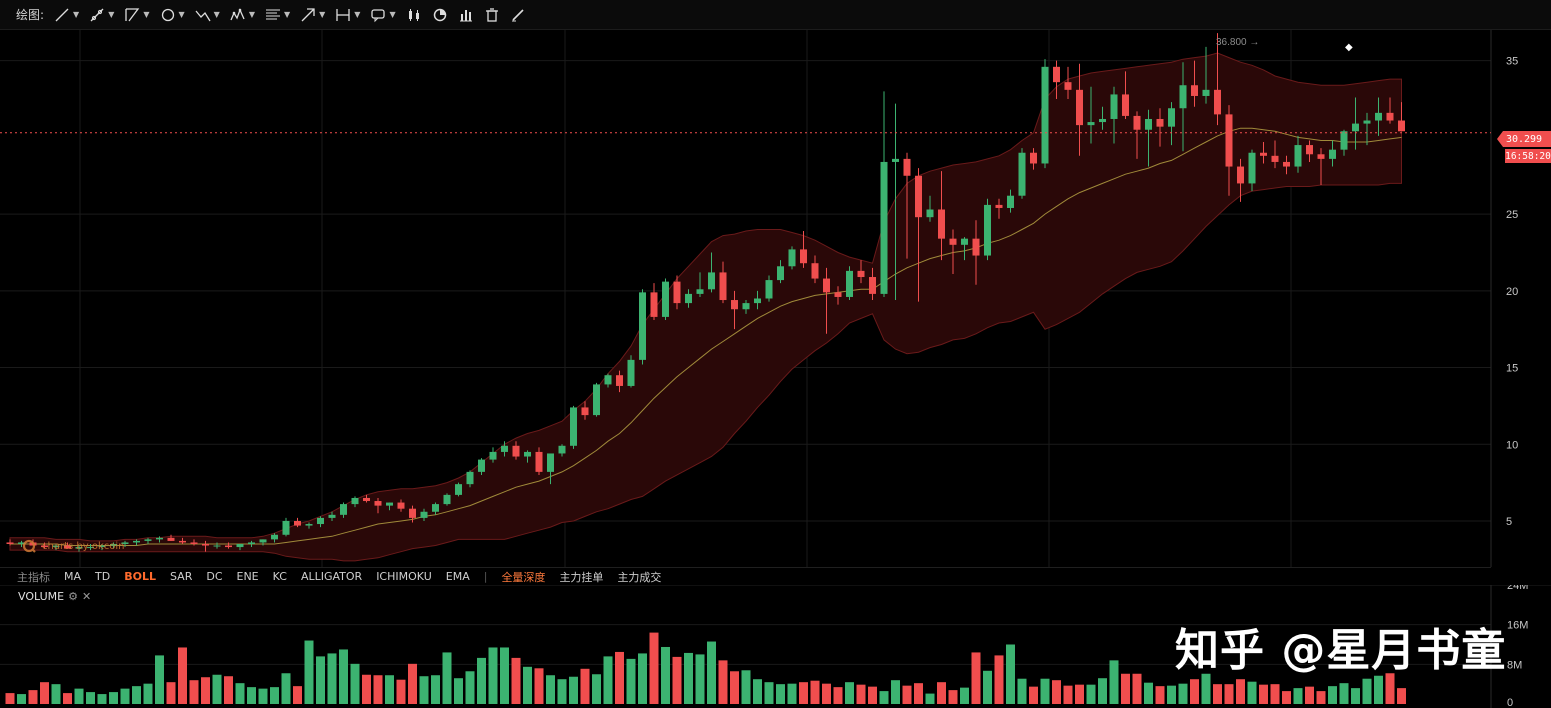  Describe the element at coordinates (1524, 139) in the screenshot. I see `last-price-tag: 30.299` at that location.